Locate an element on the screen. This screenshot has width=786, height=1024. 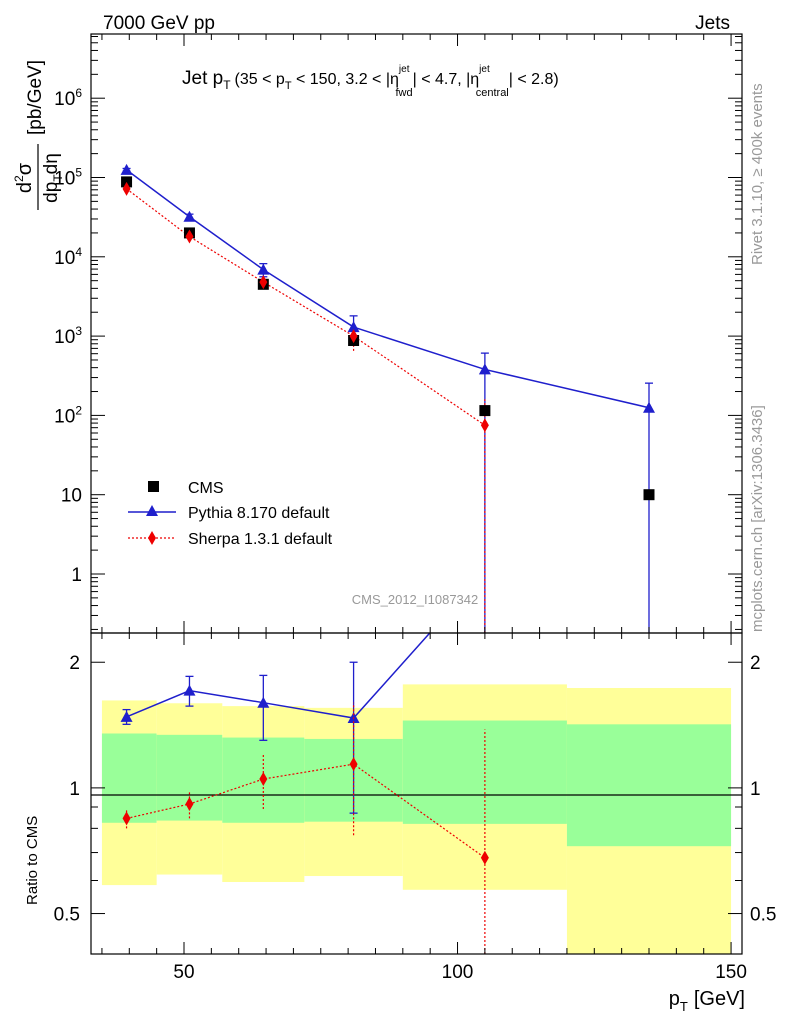
y-tick-label: 1 is located at coordinates (76, 575).